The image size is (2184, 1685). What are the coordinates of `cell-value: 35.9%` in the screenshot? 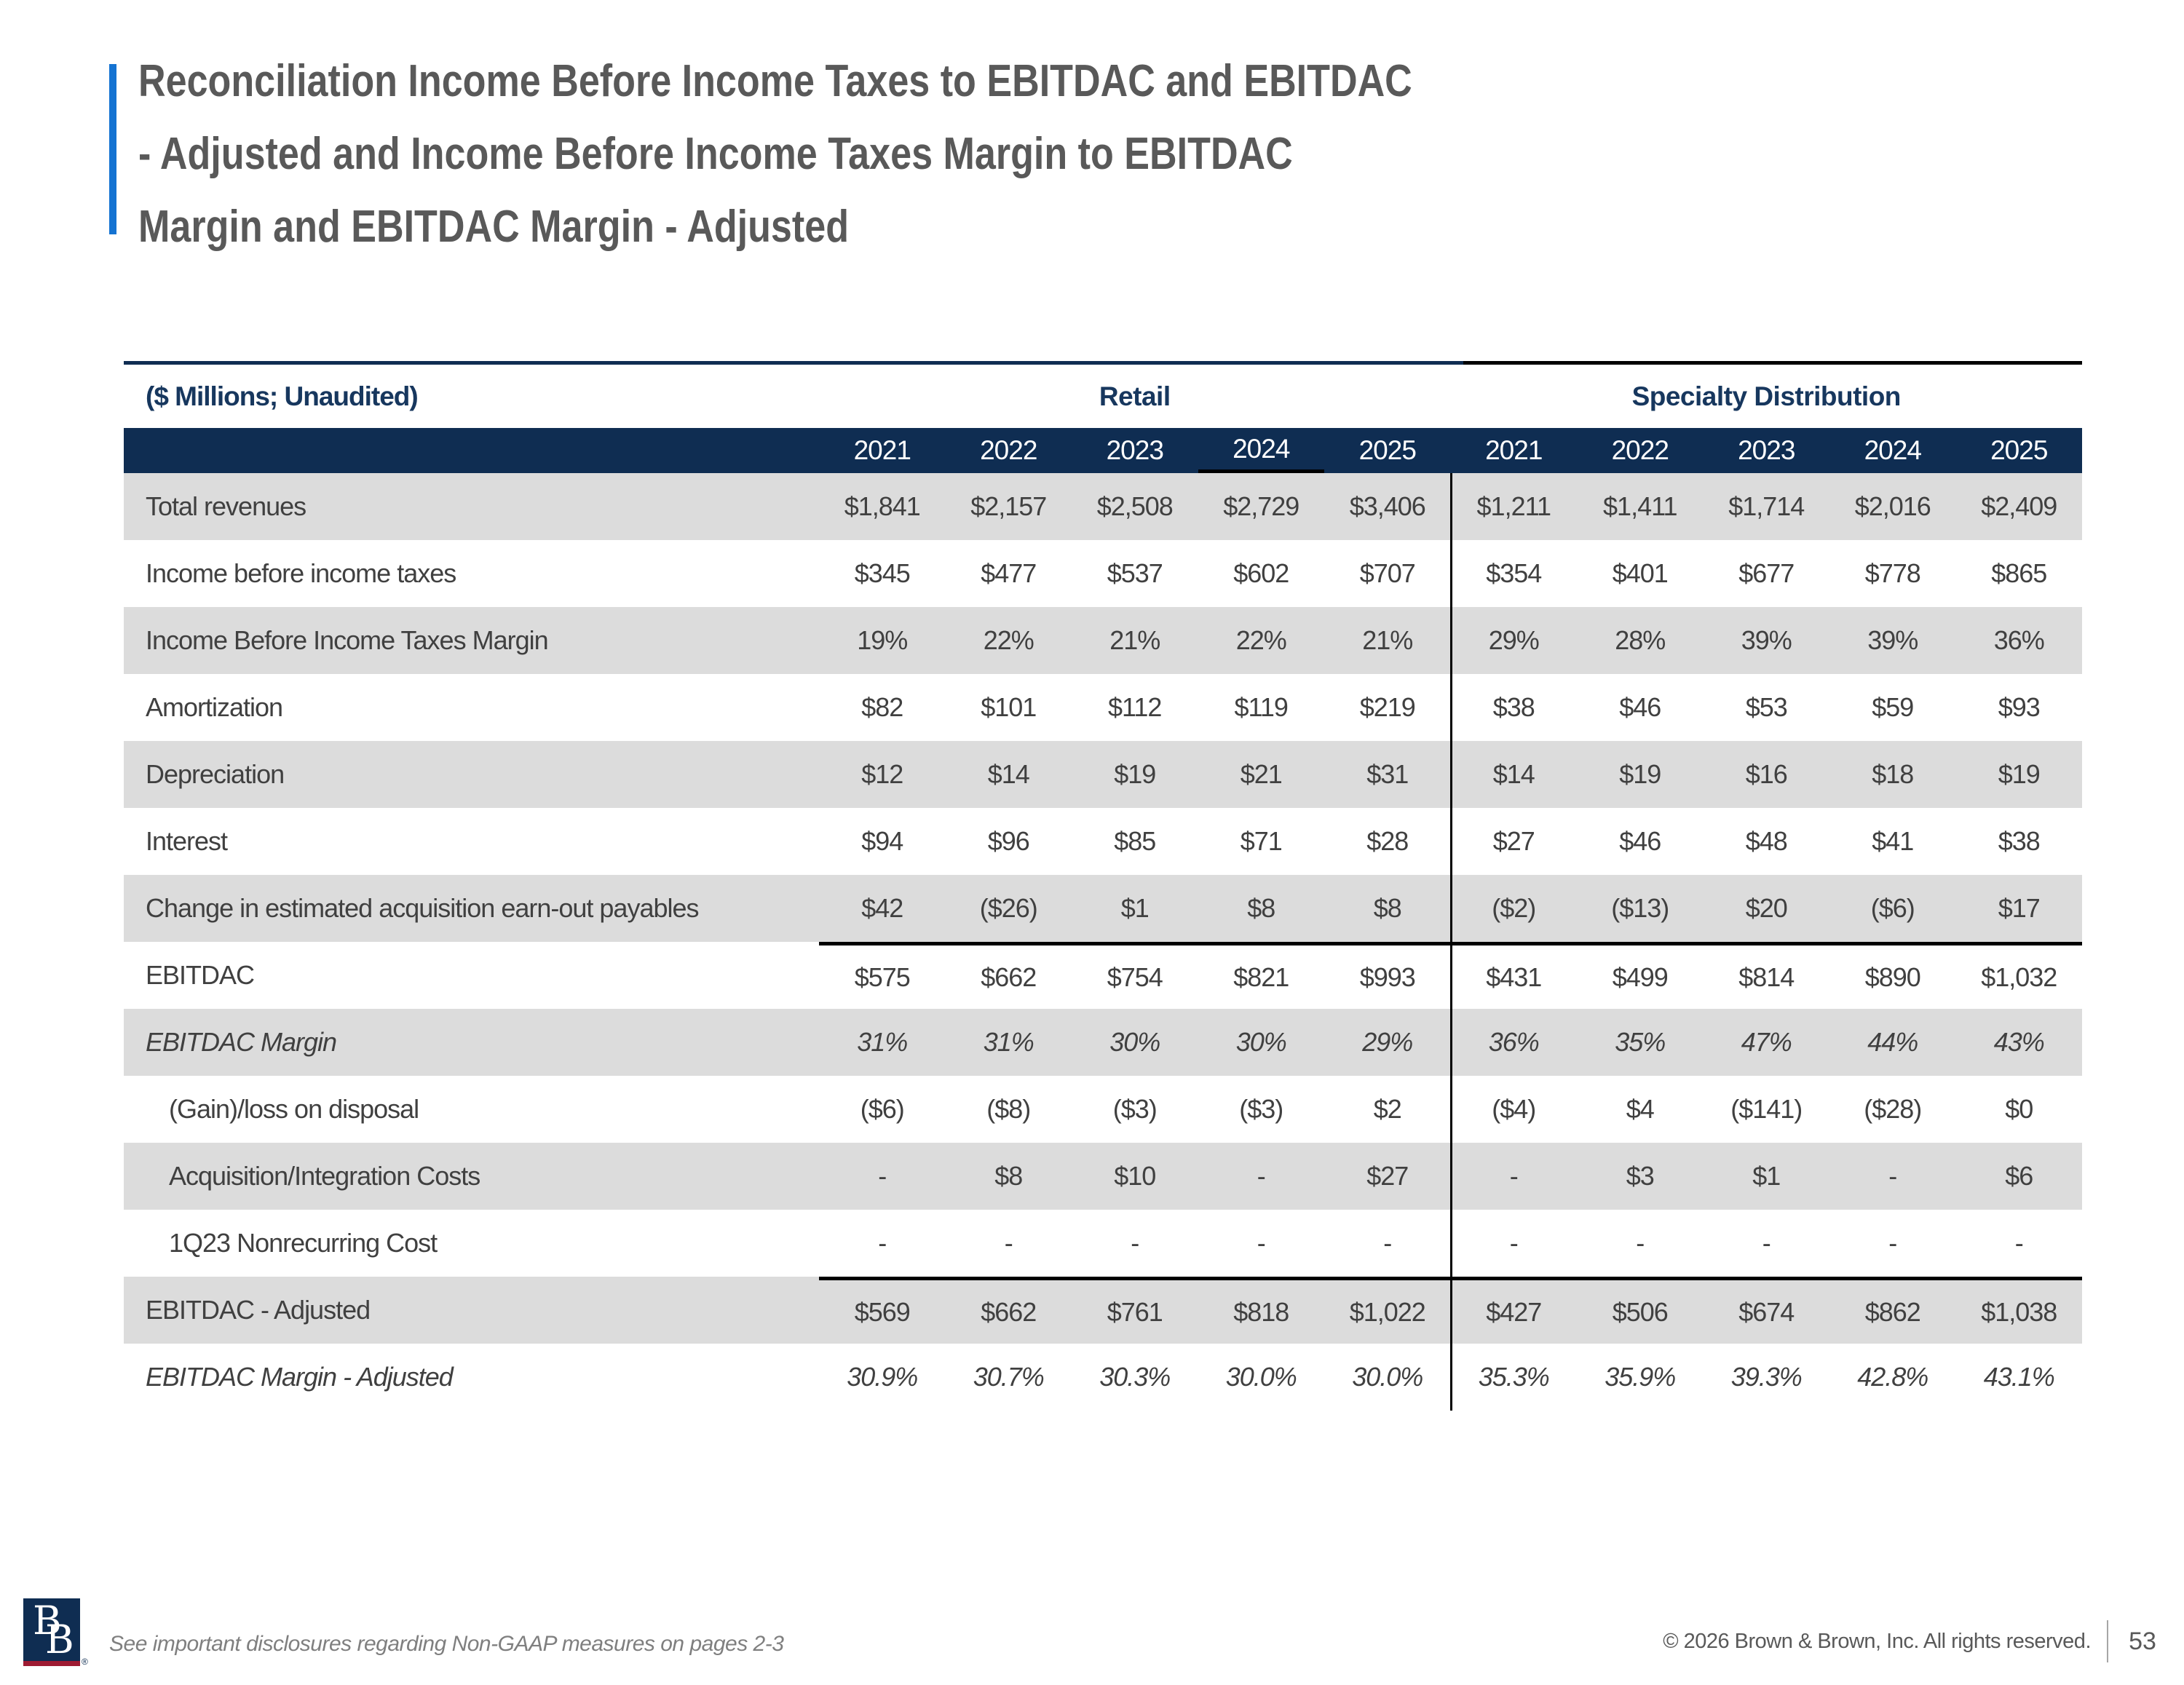 It's located at (1640, 1377).